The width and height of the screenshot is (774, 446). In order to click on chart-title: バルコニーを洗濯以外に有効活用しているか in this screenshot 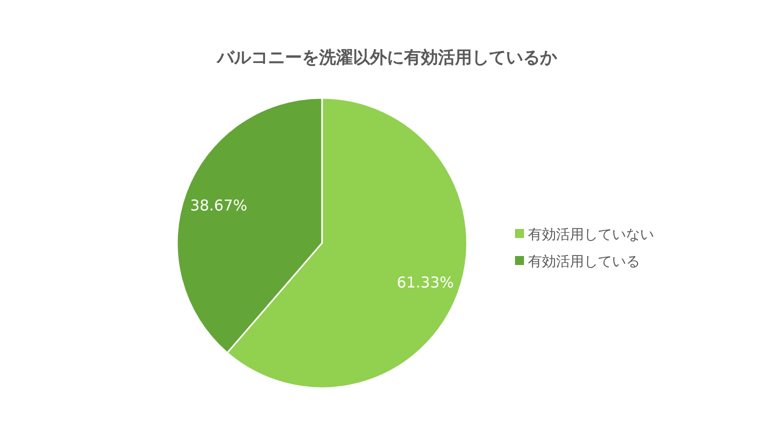, I will do `click(387, 58)`.